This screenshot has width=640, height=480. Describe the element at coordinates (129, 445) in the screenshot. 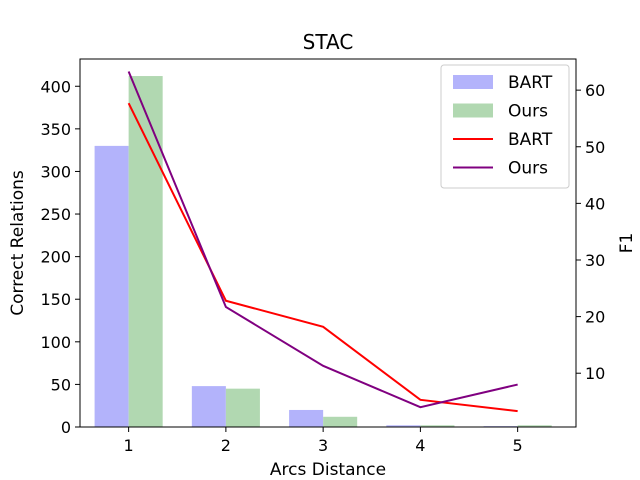

I see `x-tick-label: 1` at that location.